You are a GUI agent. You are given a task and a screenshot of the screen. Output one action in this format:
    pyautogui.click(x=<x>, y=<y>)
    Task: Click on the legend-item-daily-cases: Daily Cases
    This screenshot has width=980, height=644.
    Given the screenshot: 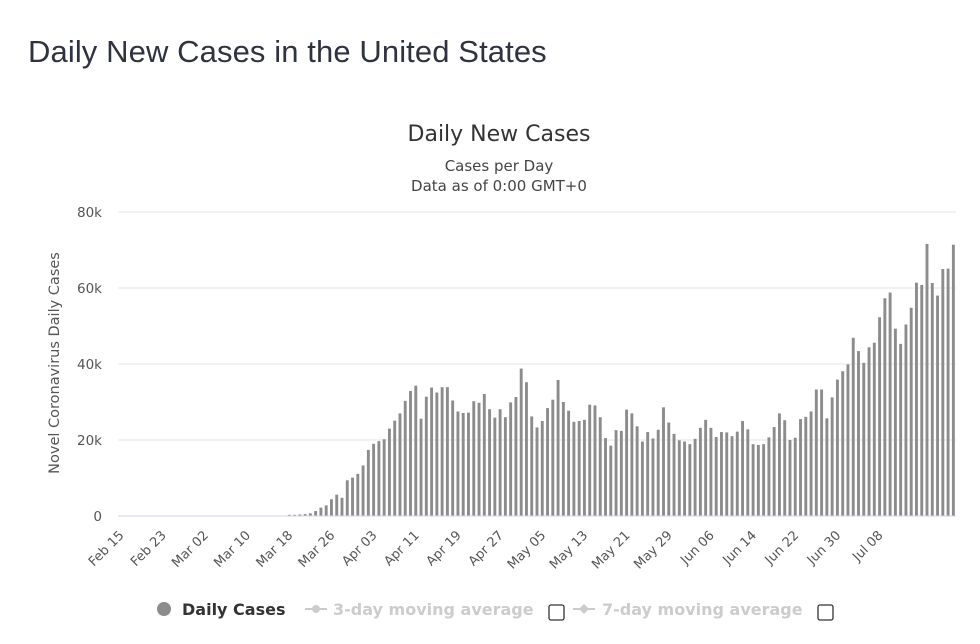 What is the action you would take?
    pyautogui.click(x=221, y=609)
    